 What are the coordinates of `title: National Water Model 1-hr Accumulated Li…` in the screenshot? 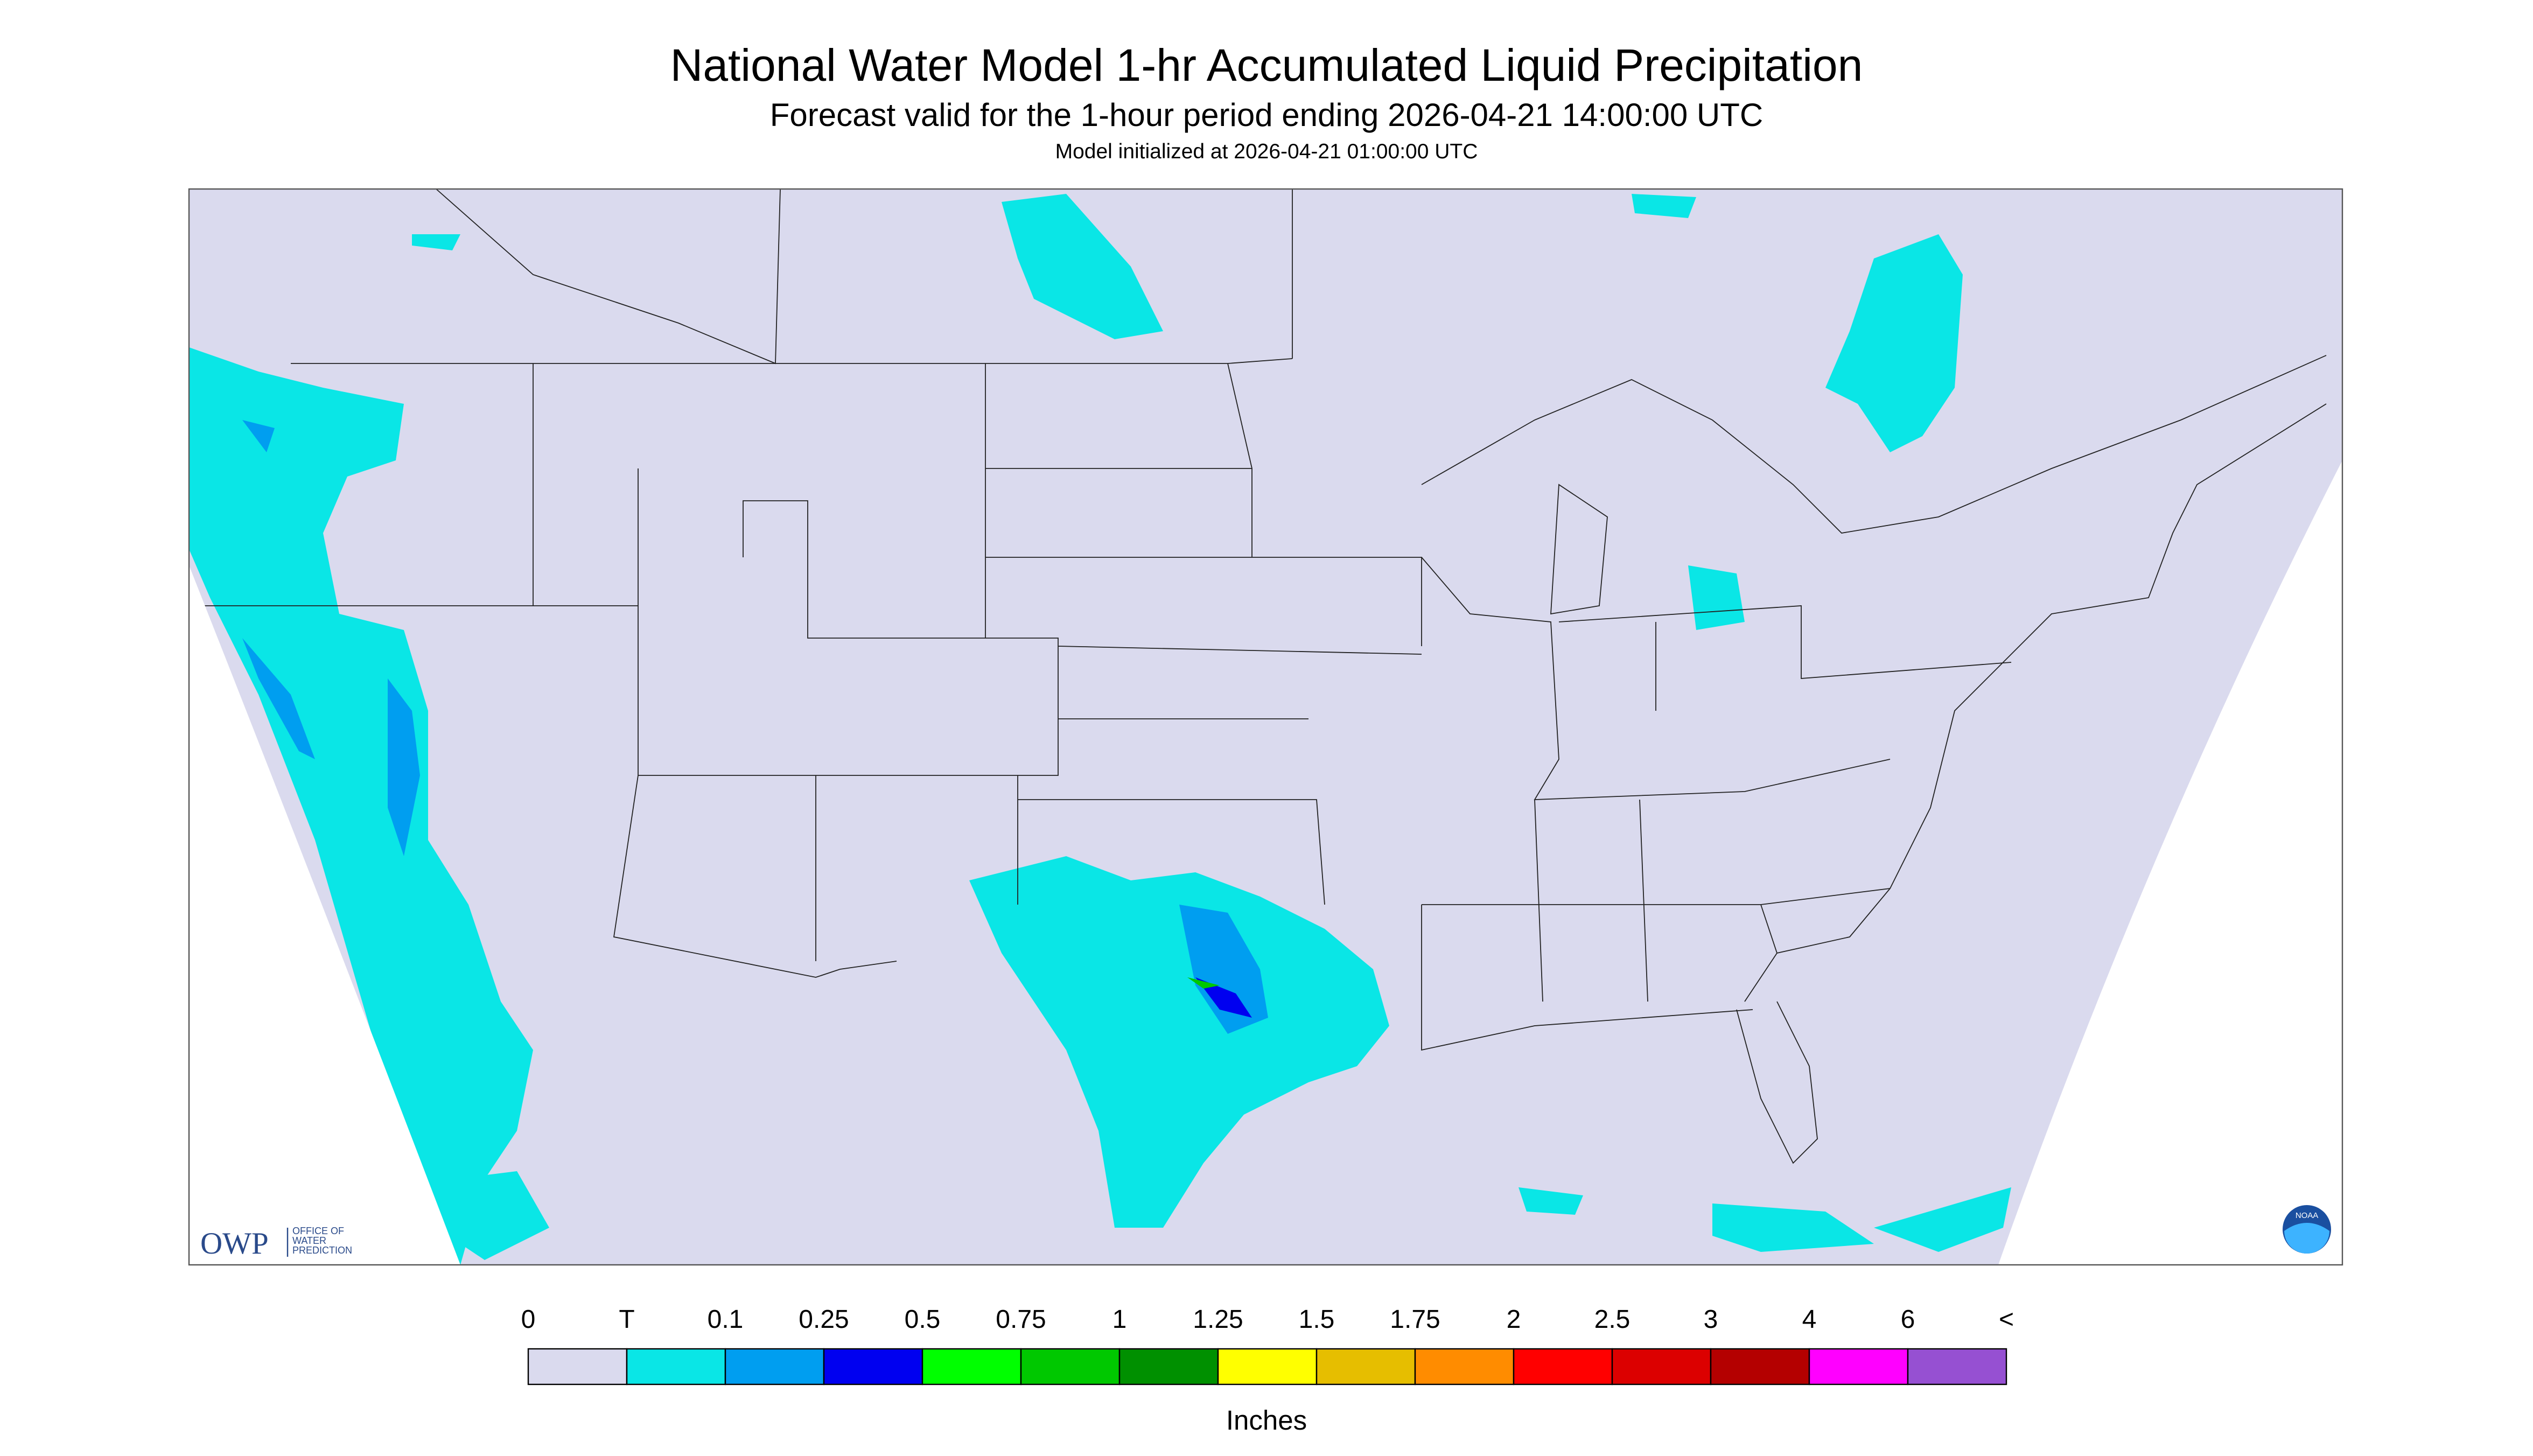 It's located at (1266, 65).